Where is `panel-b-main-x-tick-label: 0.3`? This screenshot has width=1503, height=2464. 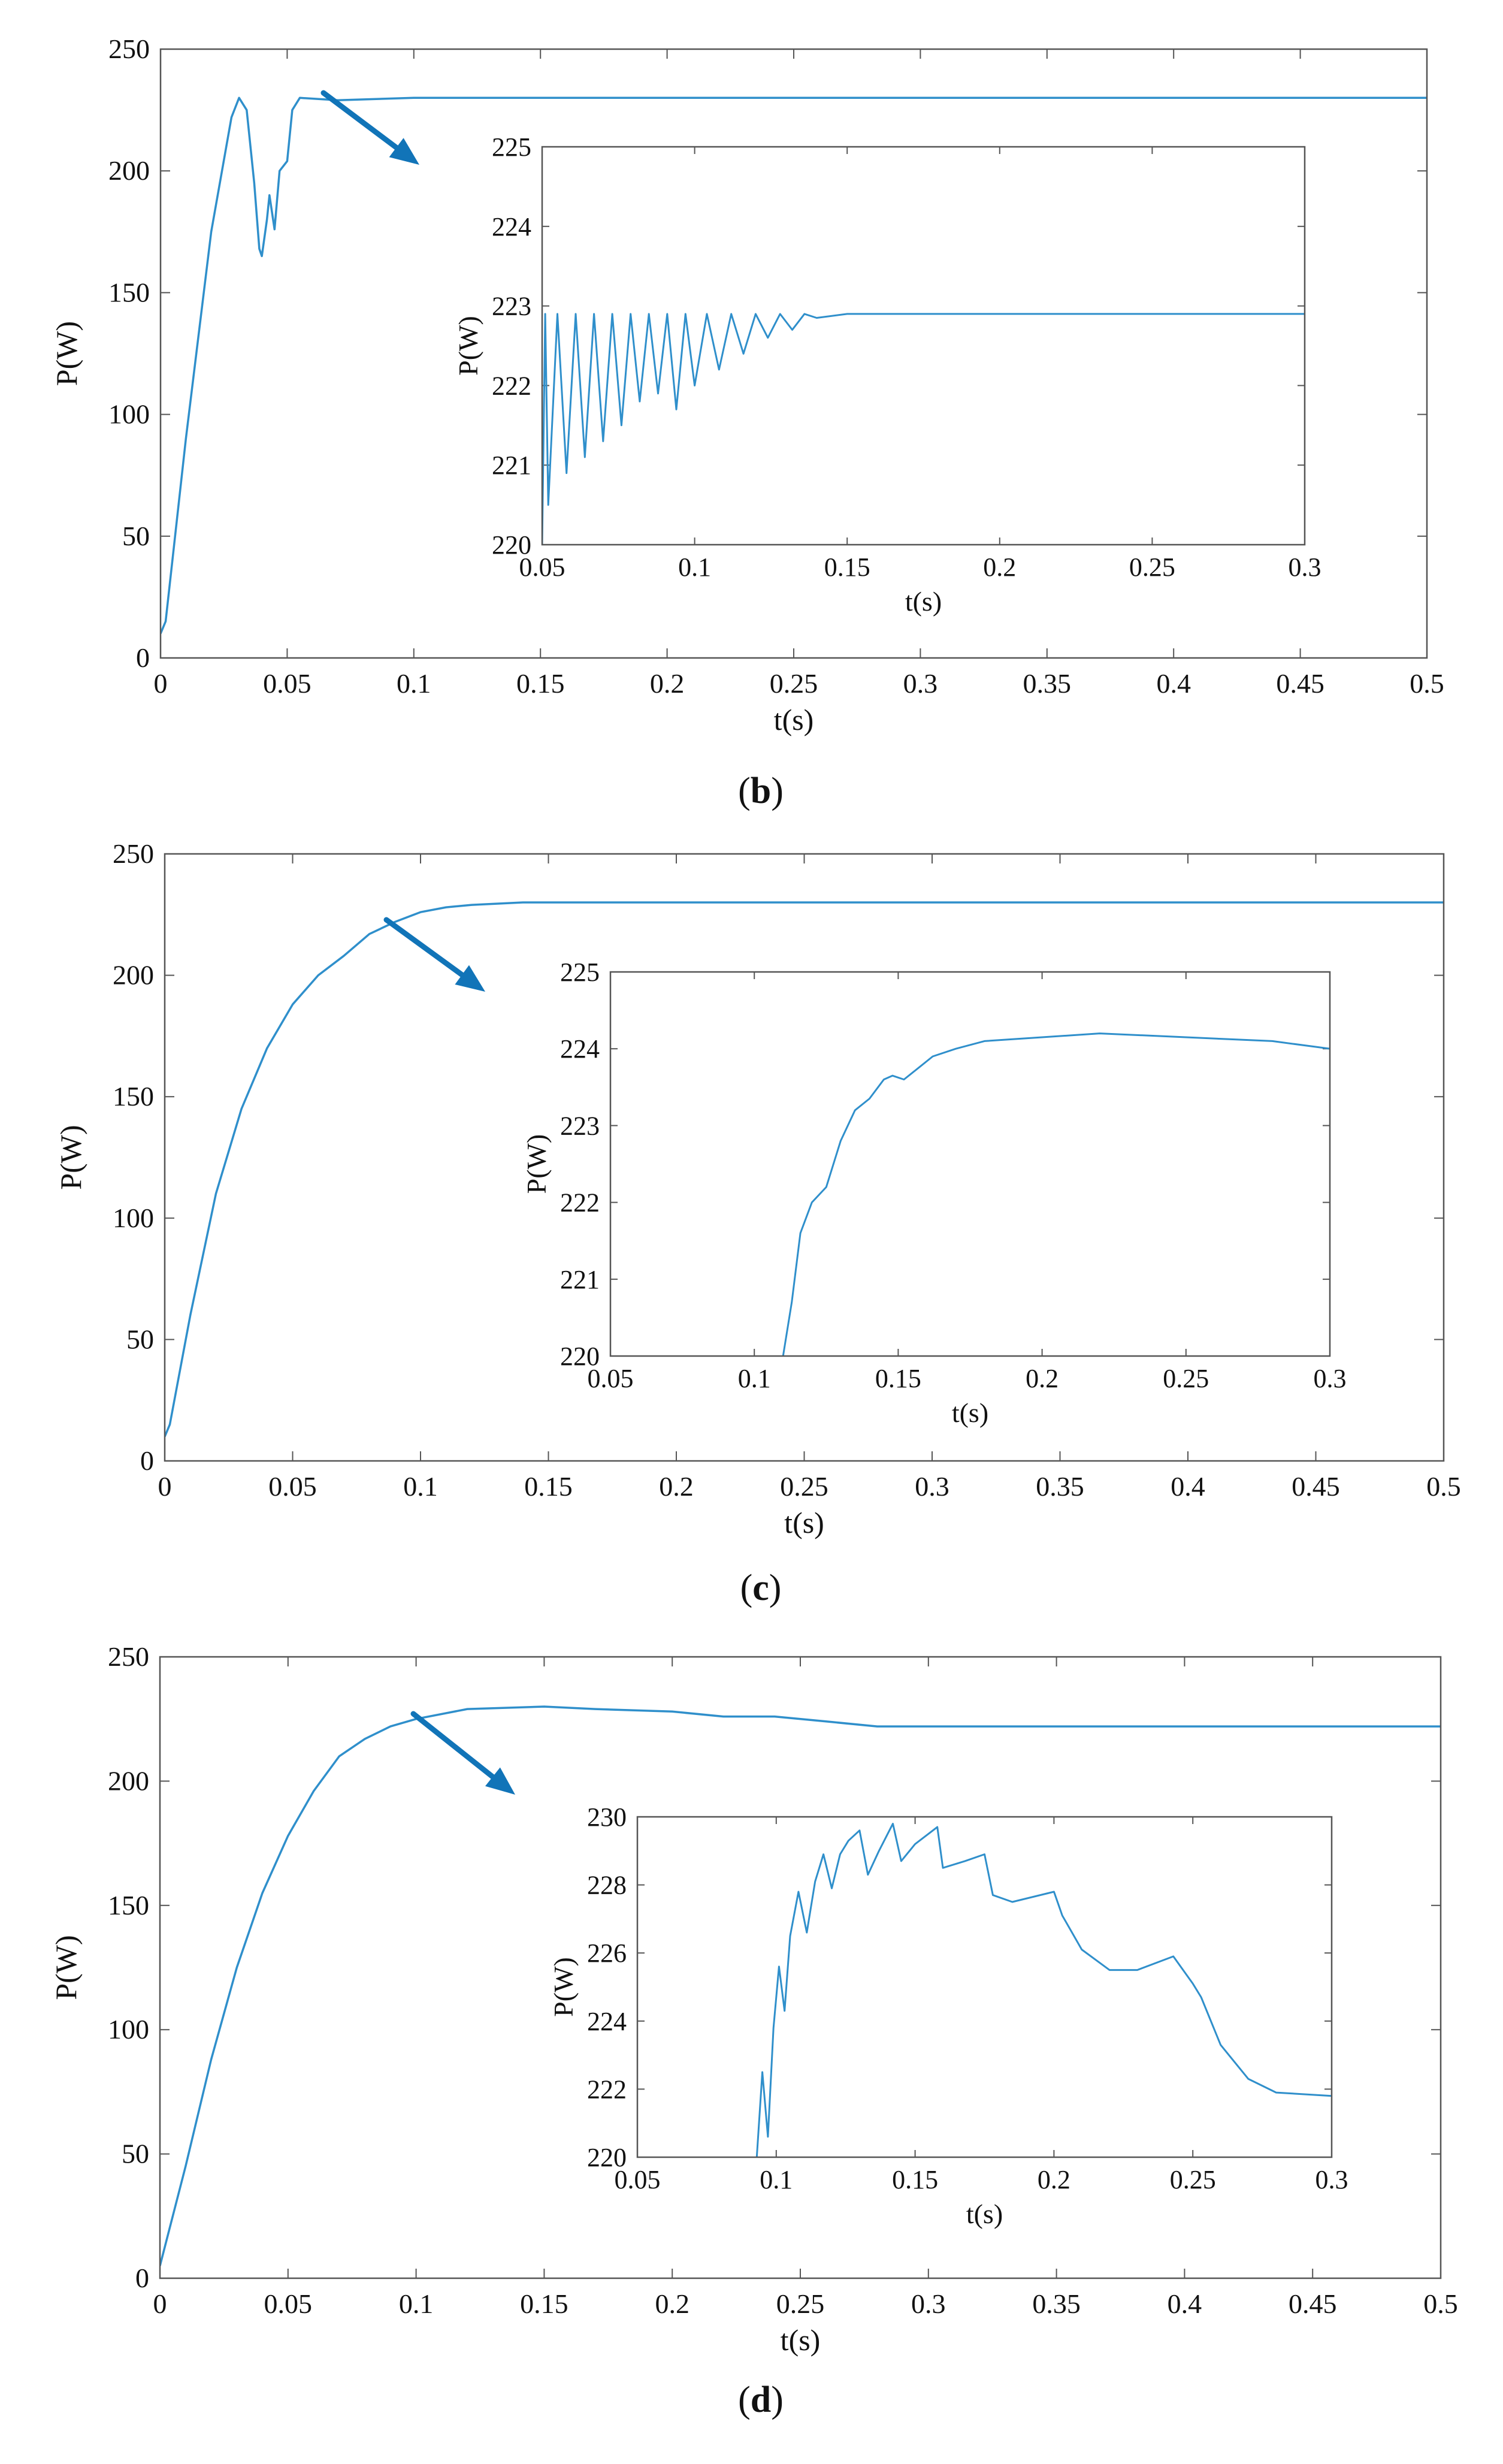 panel-b-main-x-tick-label: 0.3 is located at coordinates (920, 683).